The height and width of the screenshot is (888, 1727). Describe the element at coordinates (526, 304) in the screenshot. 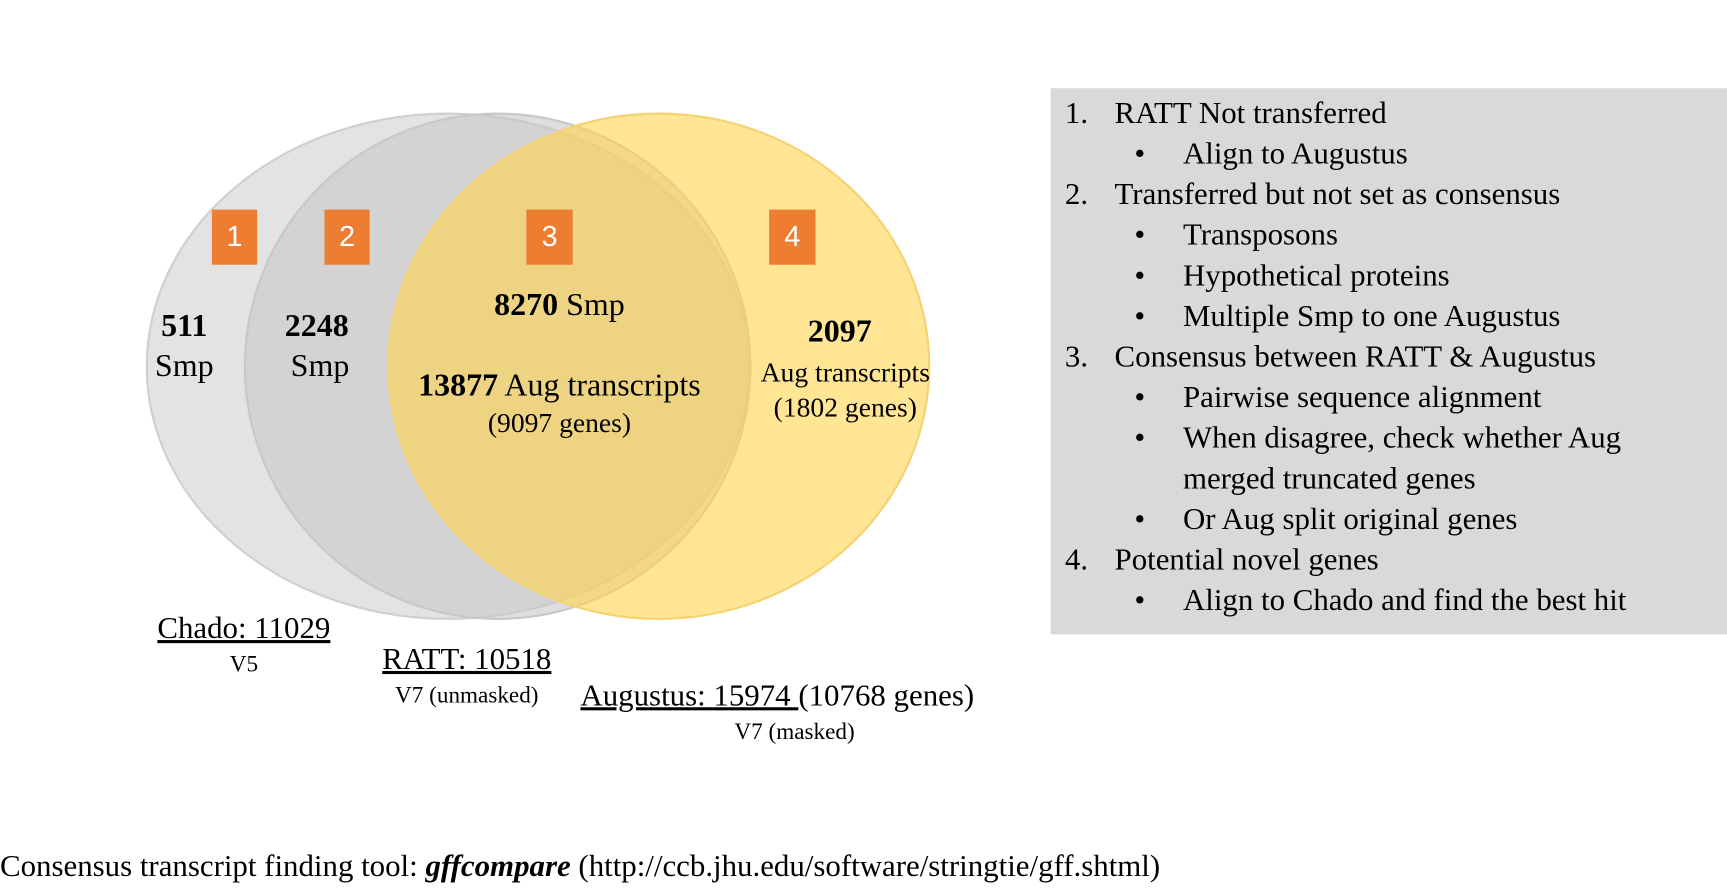

I see `count: 8270` at that location.